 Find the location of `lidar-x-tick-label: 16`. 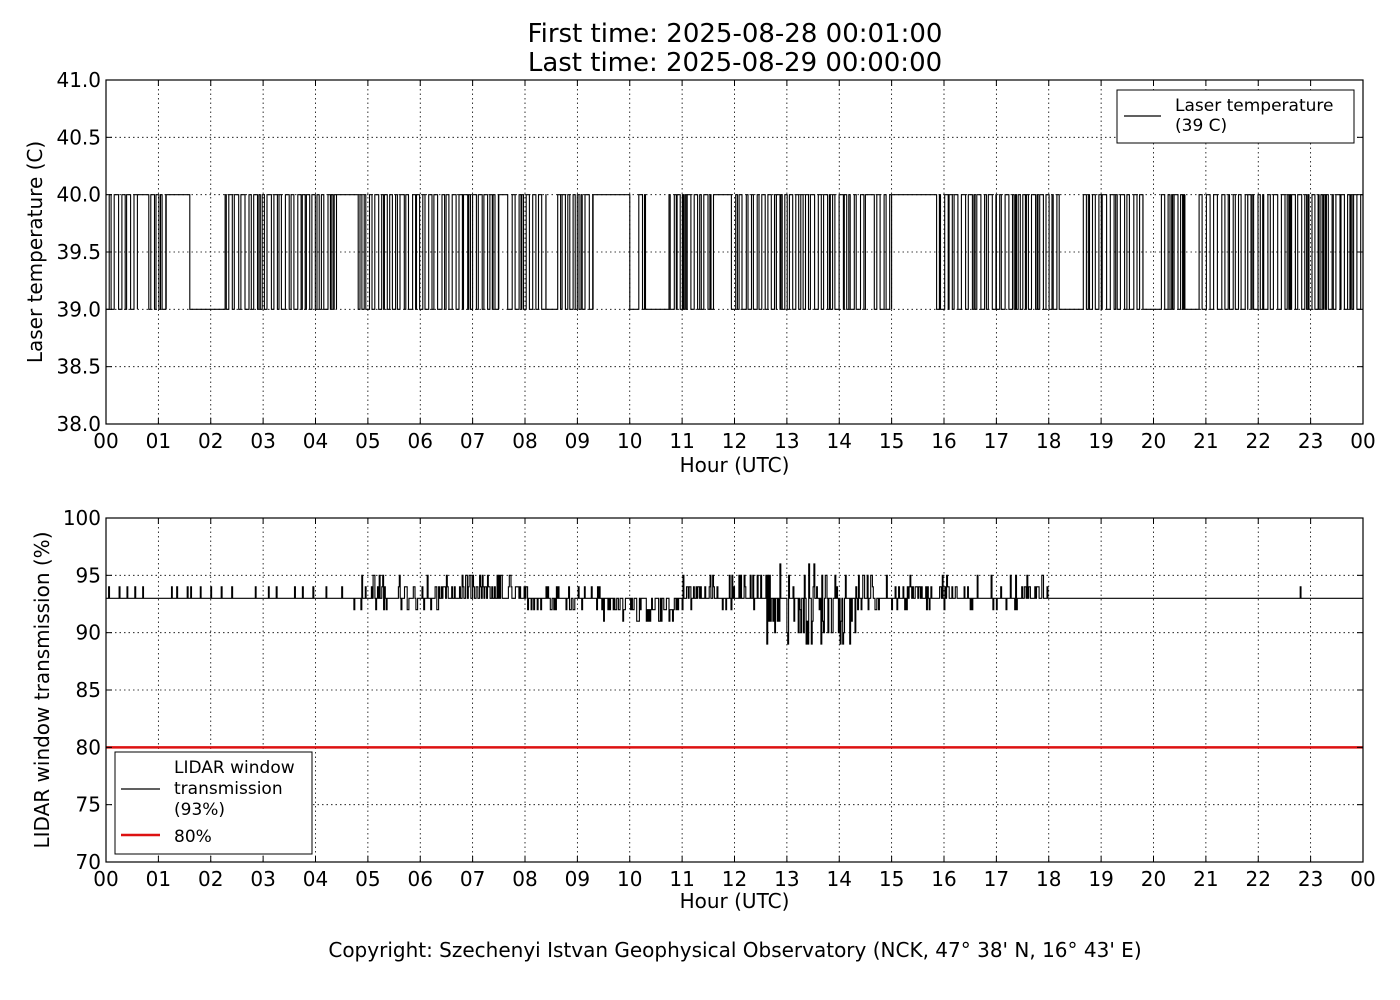

lidar-x-tick-label: 16 is located at coordinates (943, 879).